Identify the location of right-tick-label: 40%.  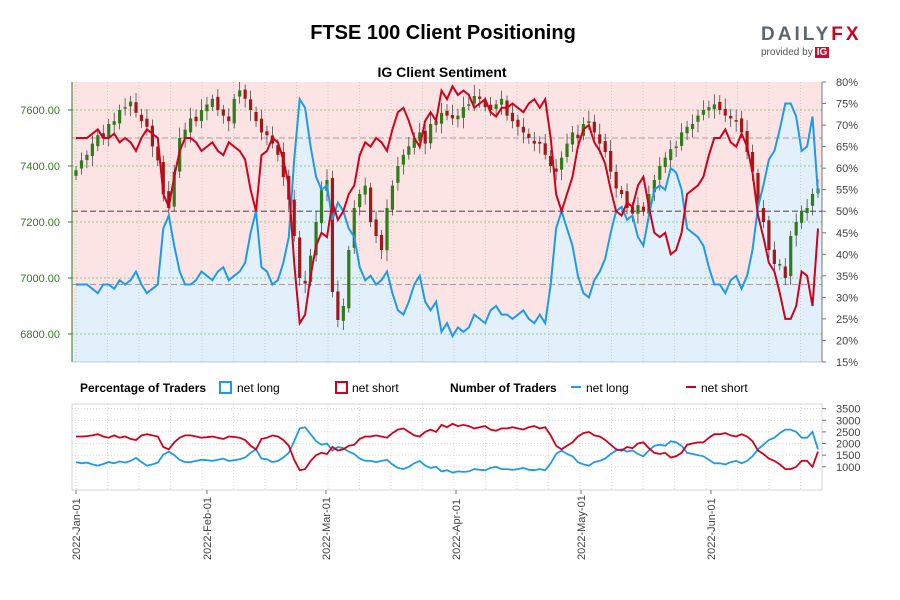
(847, 255).